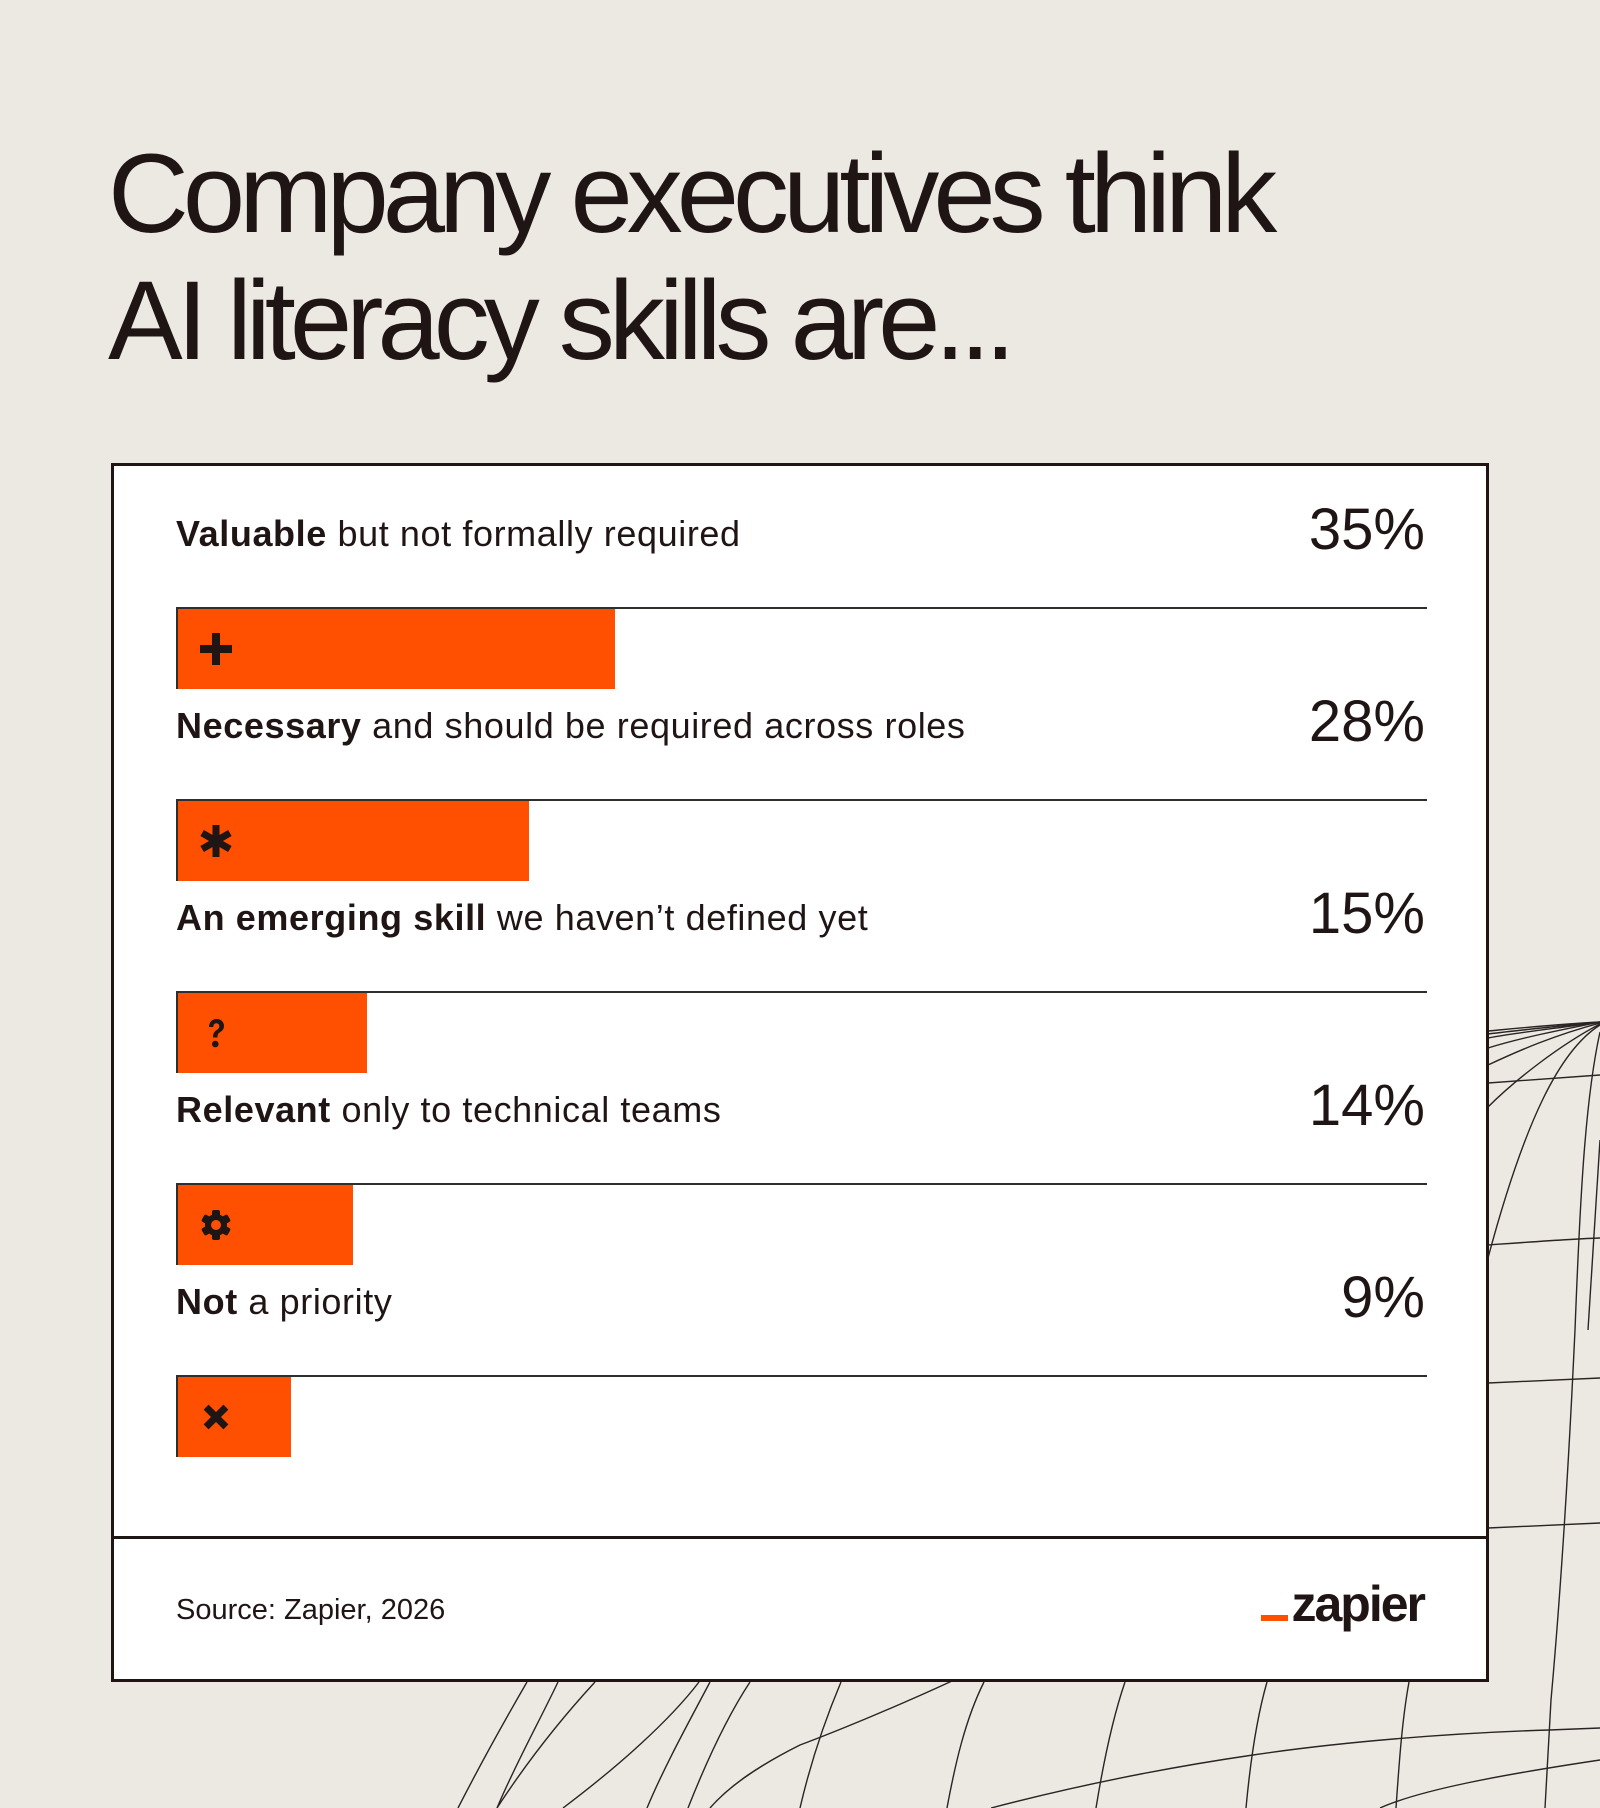  Describe the element at coordinates (216, 1225) in the screenshot. I see `gear-icon` at that location.